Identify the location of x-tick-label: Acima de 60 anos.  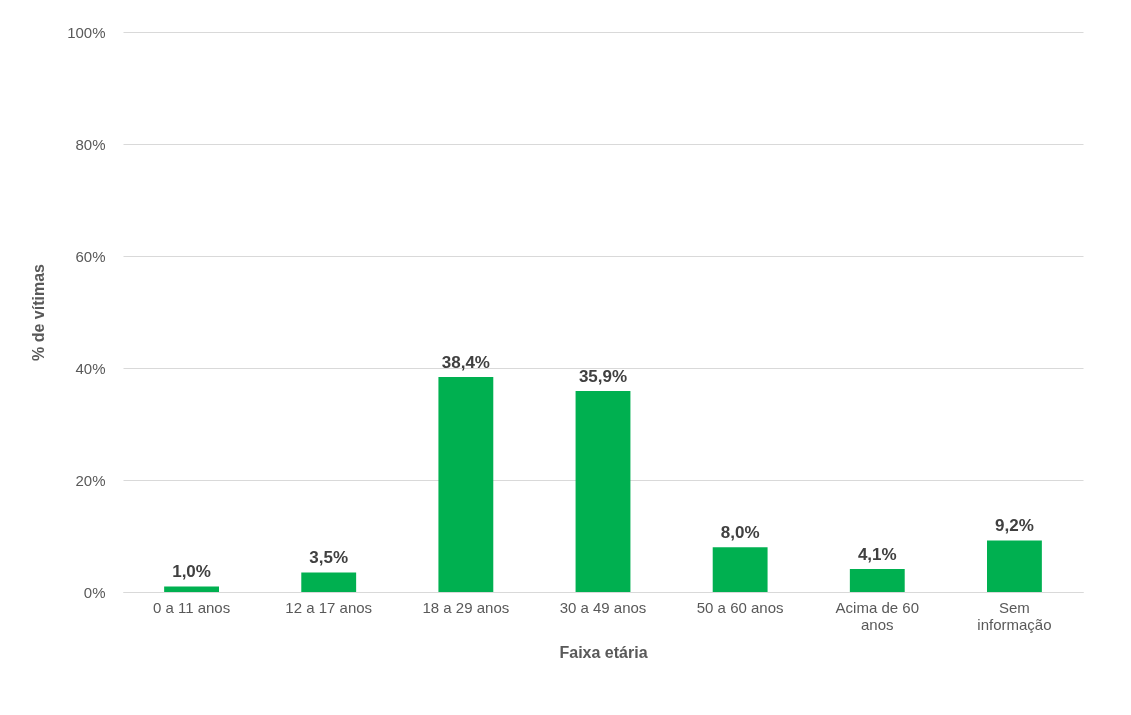
(877, 615).